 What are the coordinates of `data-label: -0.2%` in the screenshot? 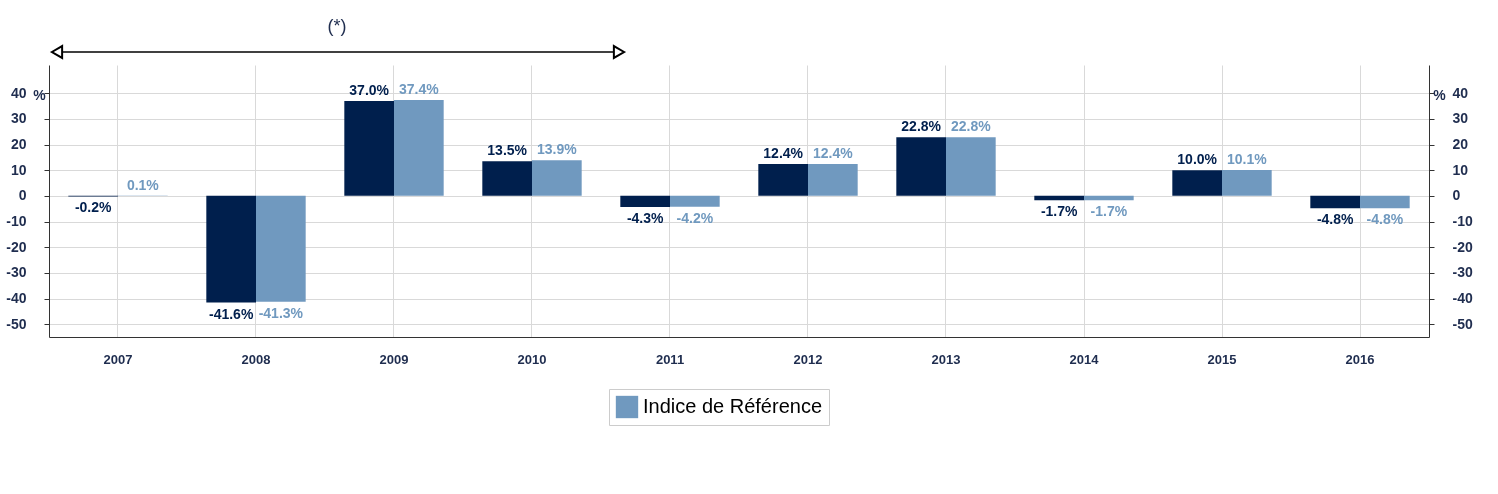 It's located at (93, 207).